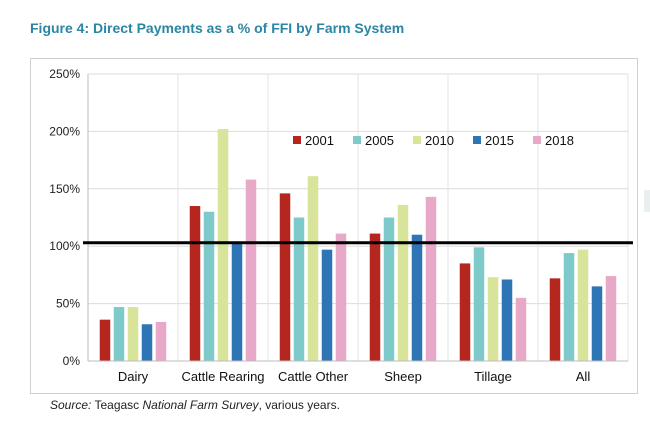 The image size is (650, 423). I want to click on x-tick-label: All, so click(583, 376).